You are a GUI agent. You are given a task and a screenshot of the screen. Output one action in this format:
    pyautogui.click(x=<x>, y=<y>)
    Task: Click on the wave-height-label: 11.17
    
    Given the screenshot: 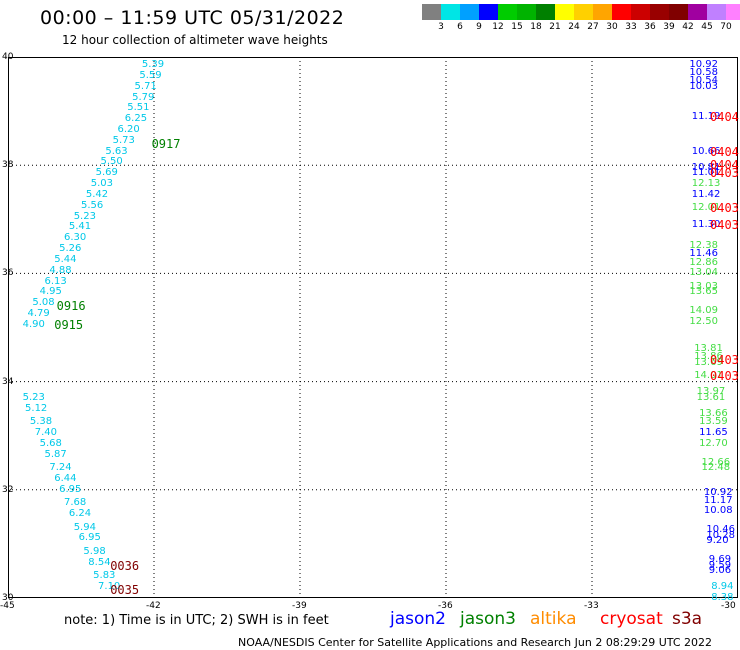 What is the action you would take?
    pyautogui.click(x=718, y=500)
    